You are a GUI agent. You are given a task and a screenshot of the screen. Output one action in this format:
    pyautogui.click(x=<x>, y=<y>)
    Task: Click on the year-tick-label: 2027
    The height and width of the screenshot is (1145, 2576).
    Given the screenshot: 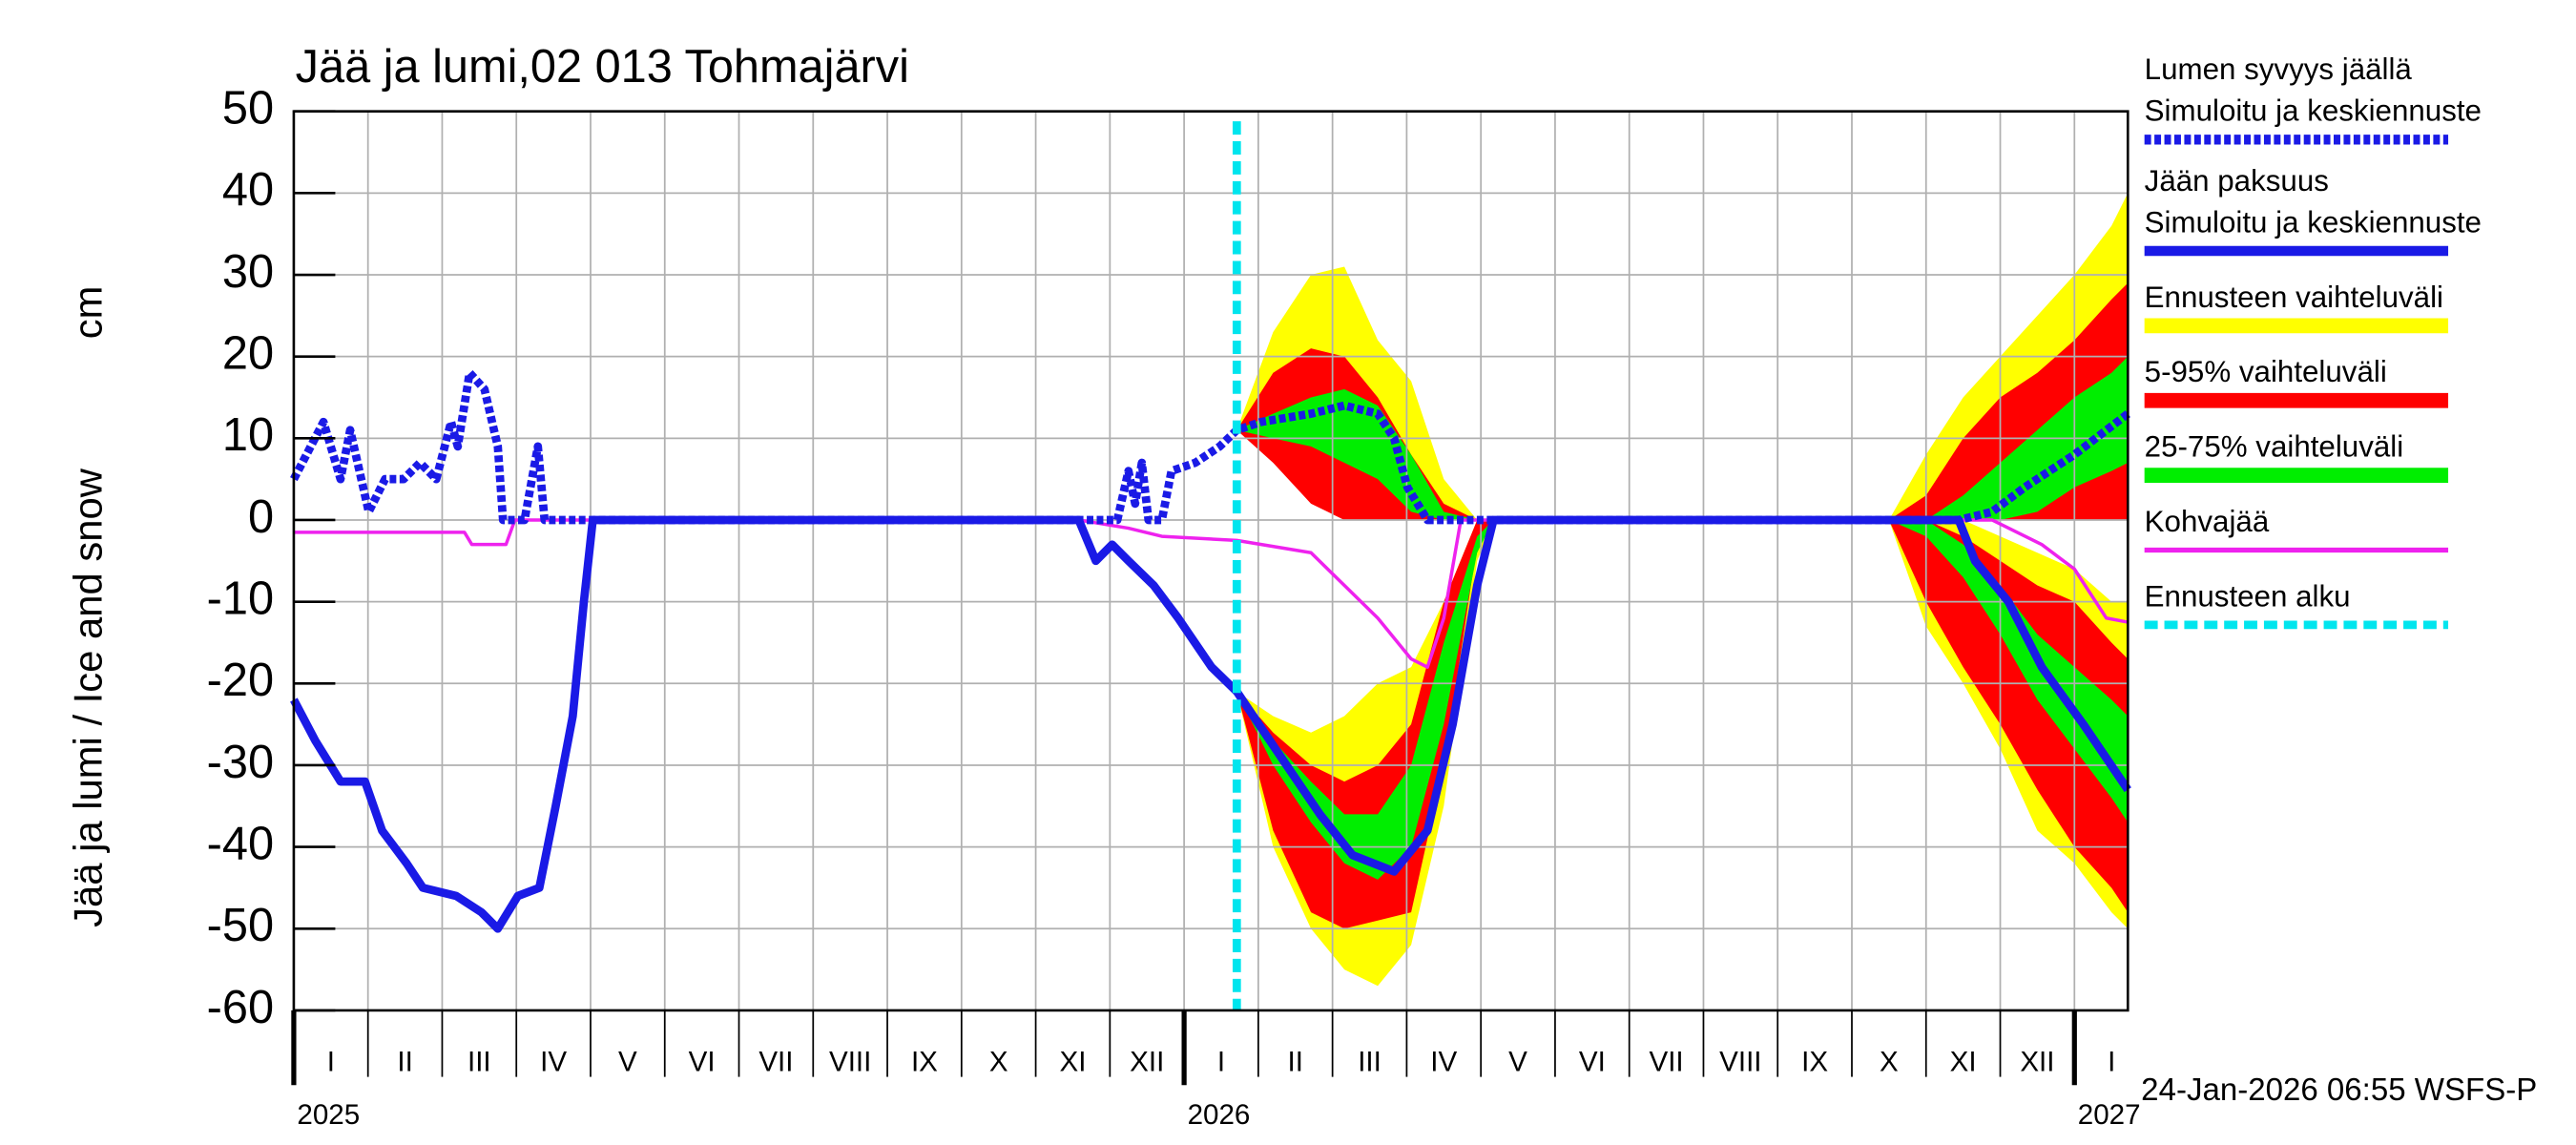 What is the action you would take?
    pyautogui.click(x=2109, y=1115)
    